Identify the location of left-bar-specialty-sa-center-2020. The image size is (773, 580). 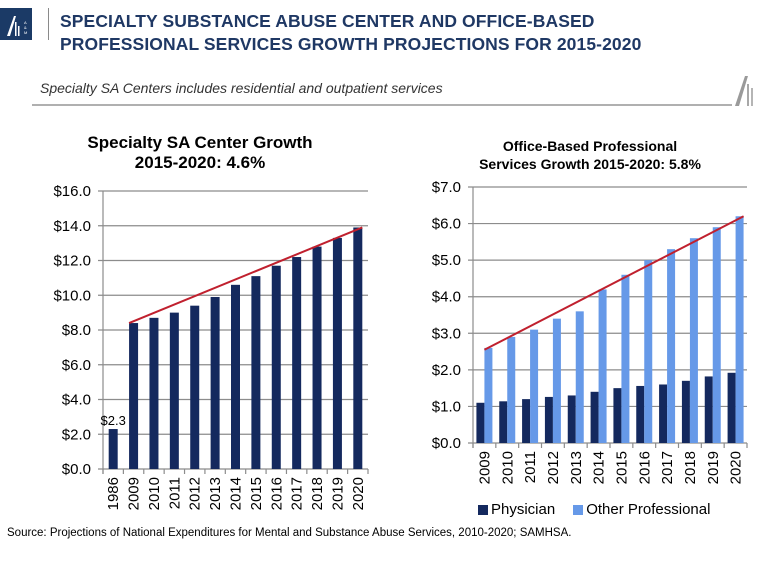
(358, 348).